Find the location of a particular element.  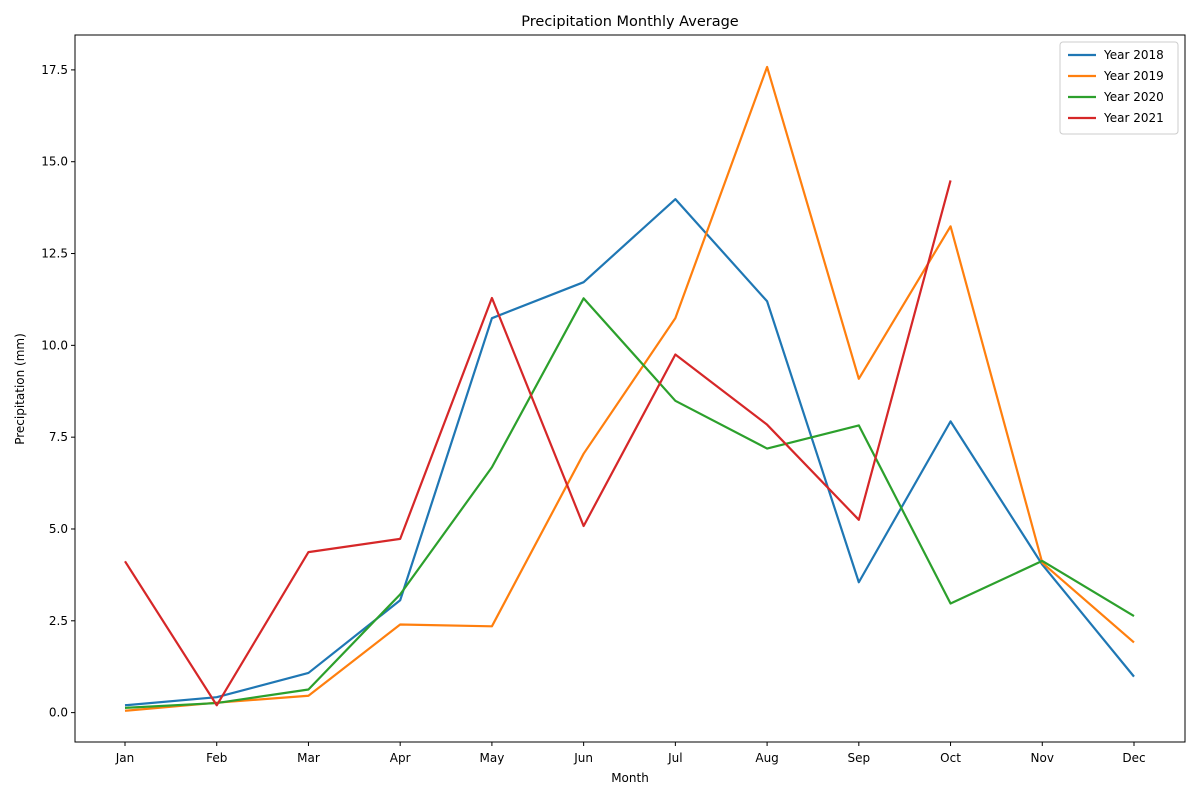

x-tick-label: Jan is located at coordinates (125, 758).